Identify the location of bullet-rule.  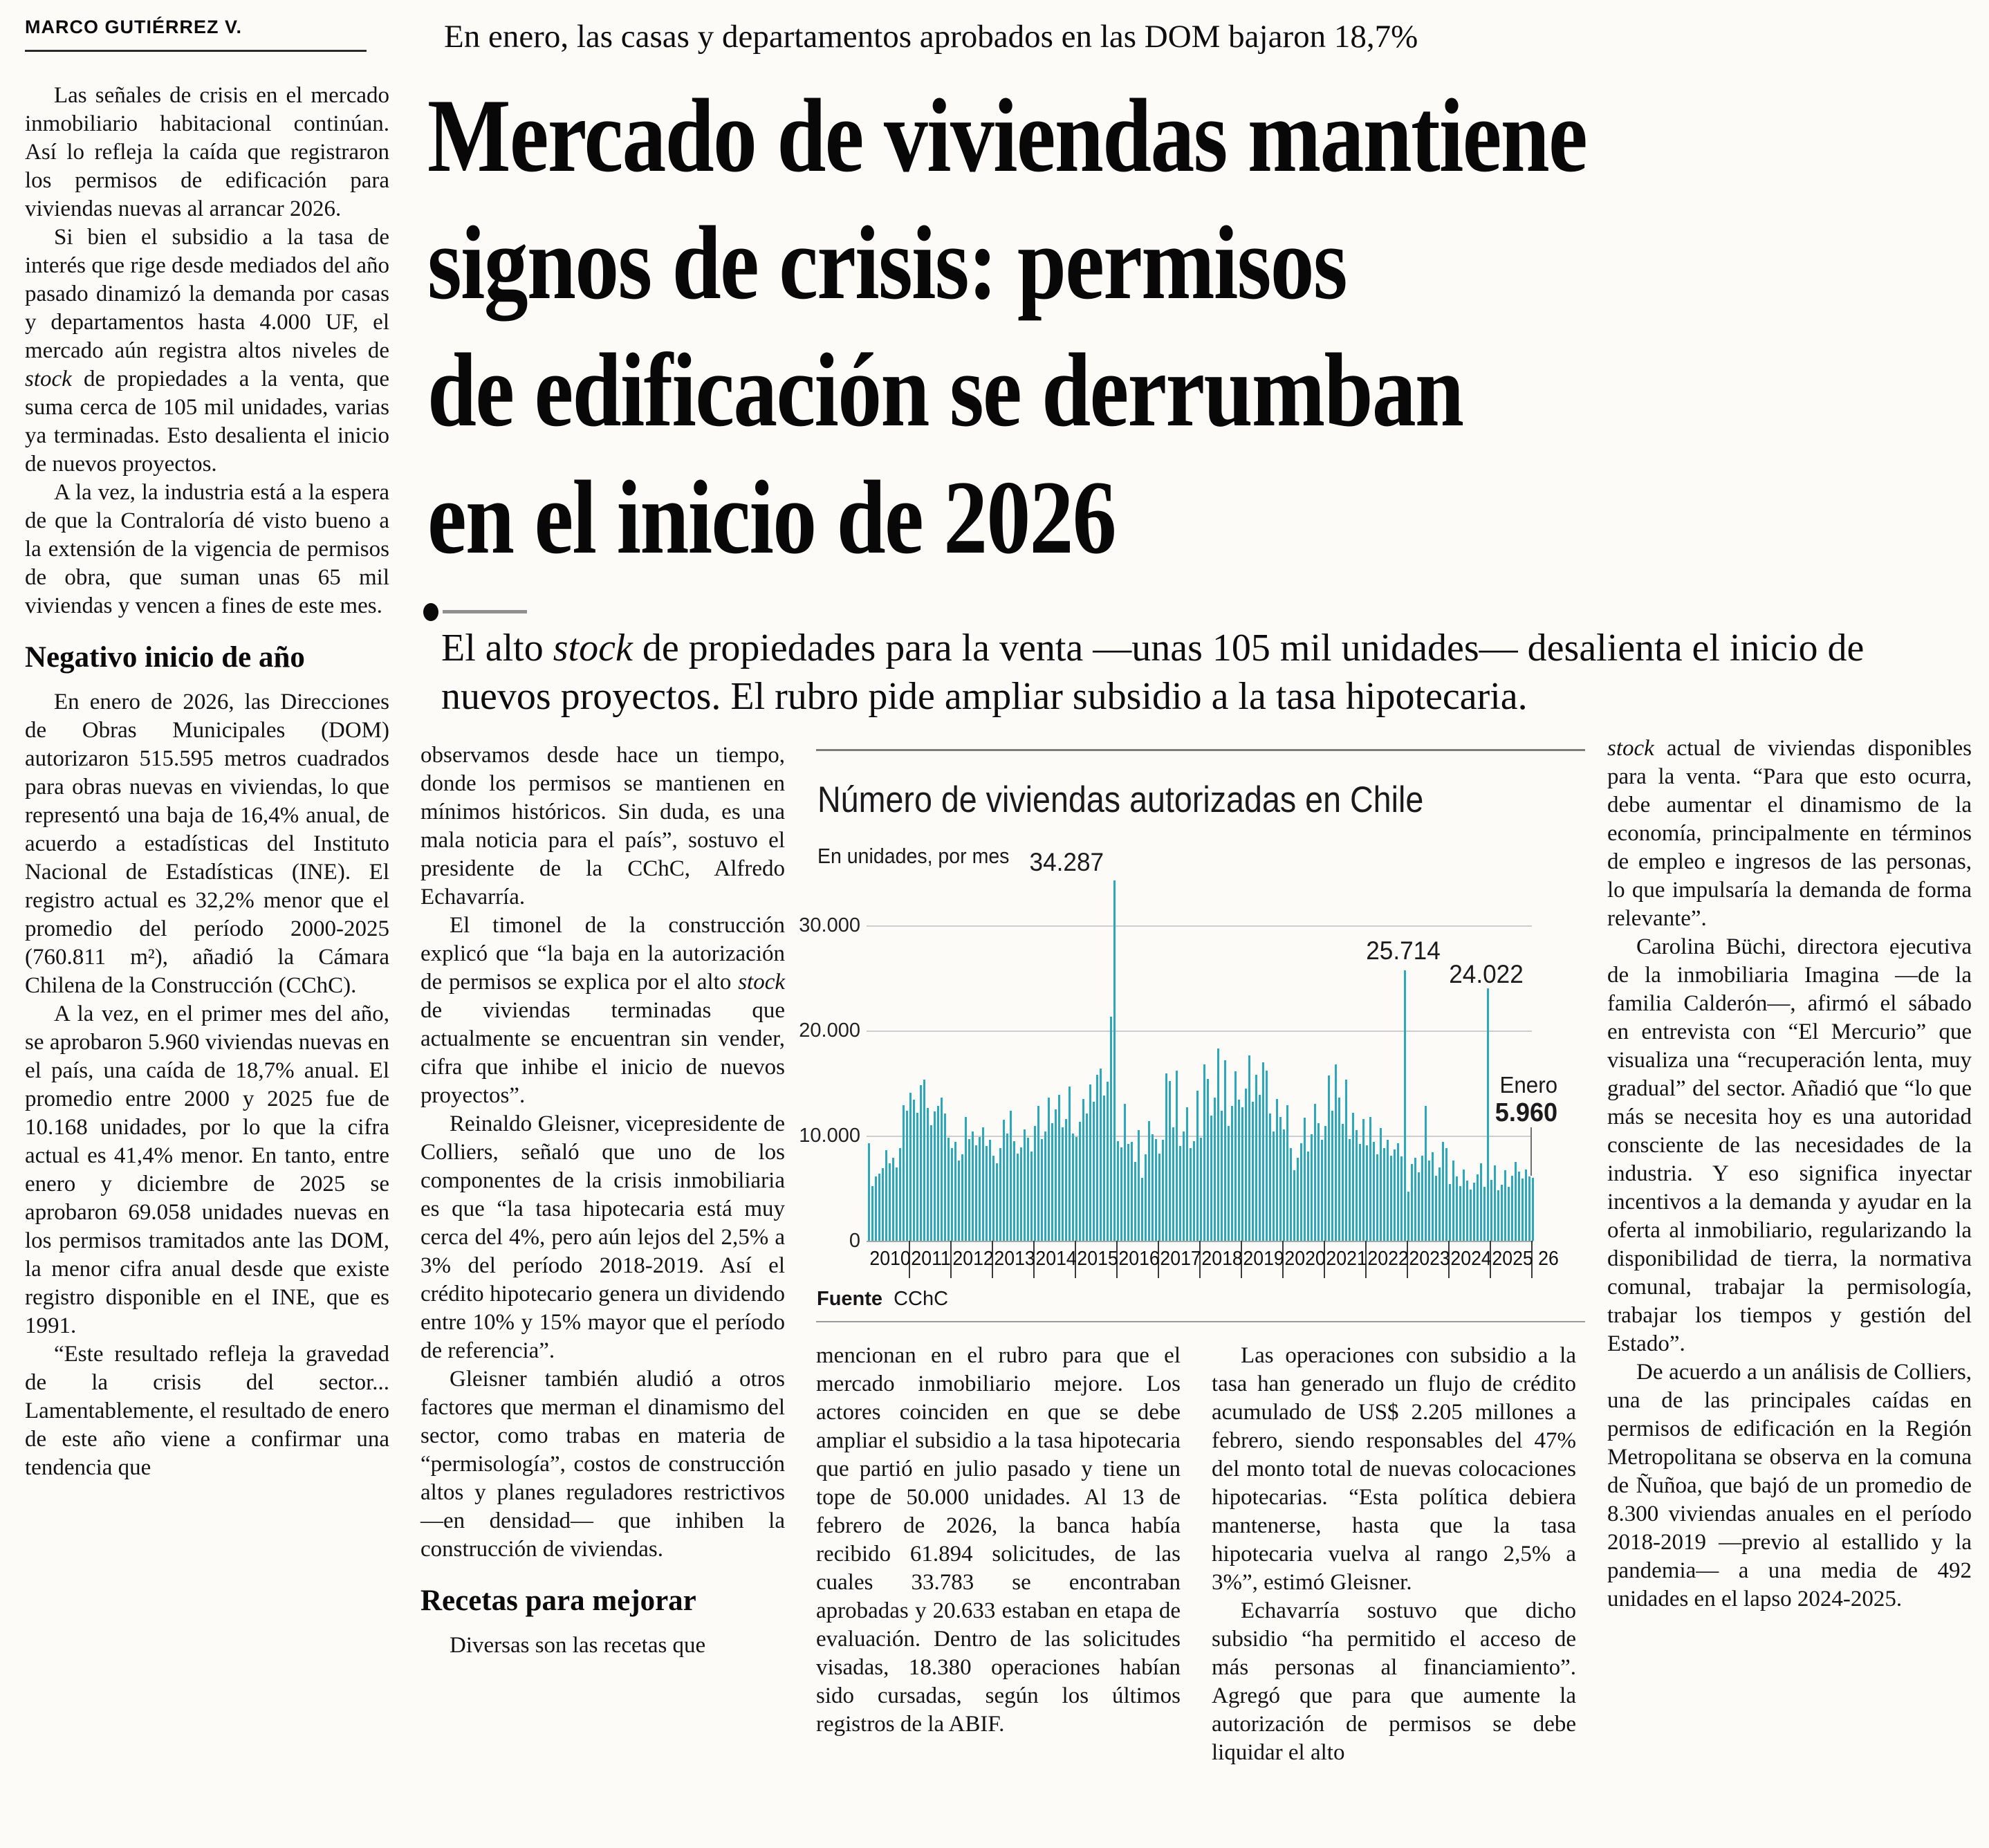
(485, 611).